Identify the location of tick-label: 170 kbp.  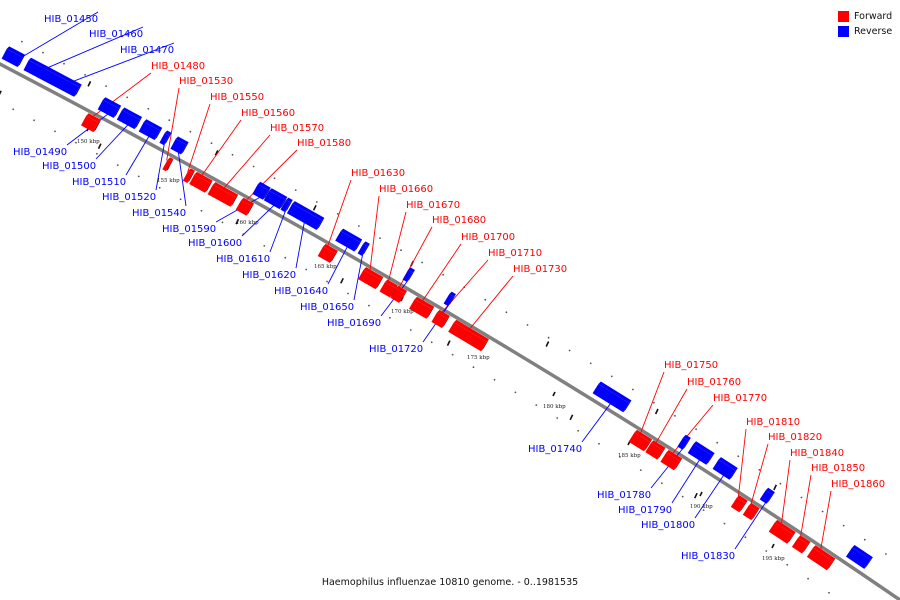
(402, 312).